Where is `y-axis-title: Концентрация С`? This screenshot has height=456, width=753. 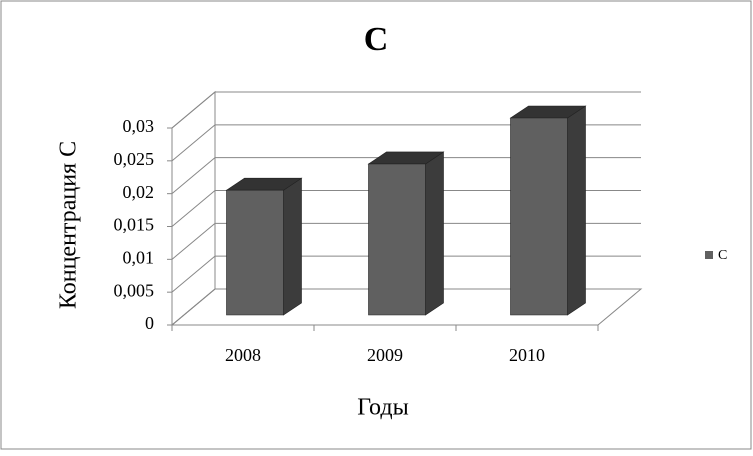 y-axis-title: Концентрация С is located at coordinates (69, 225).